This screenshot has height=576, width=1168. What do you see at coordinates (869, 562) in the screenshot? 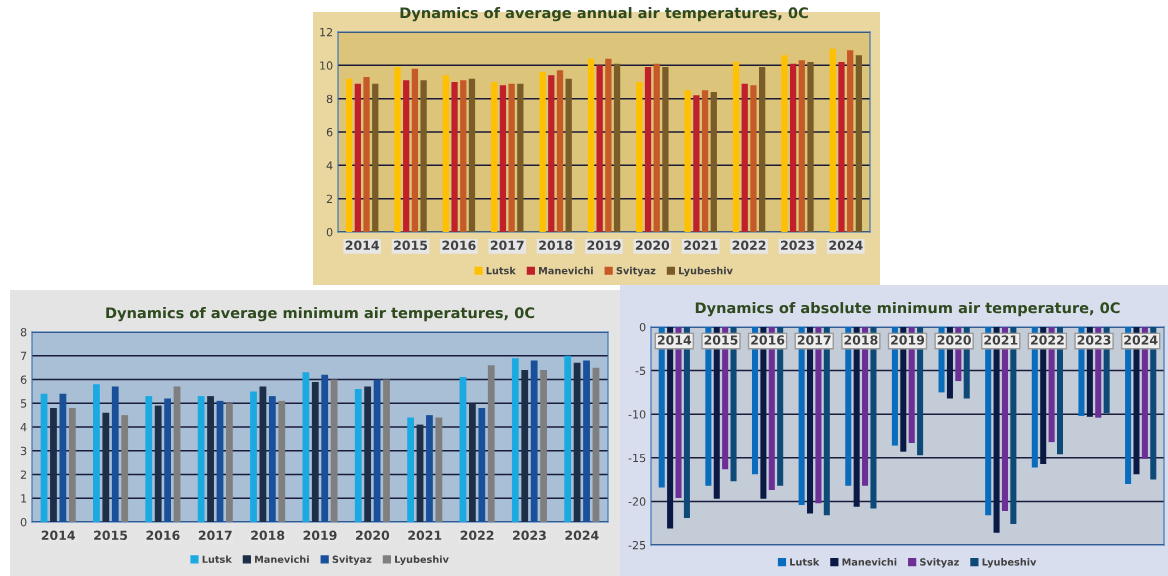
I see `legend-label: Manevichi` at bounding box center [869, 562].